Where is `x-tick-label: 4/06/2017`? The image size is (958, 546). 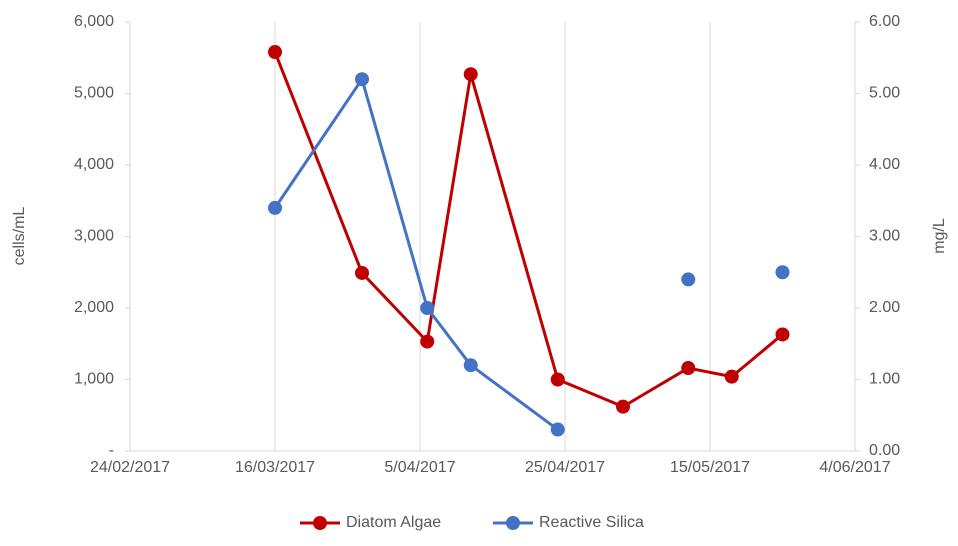
x-tick-label: 4/06/2017 is located at coordinates (854, 467).